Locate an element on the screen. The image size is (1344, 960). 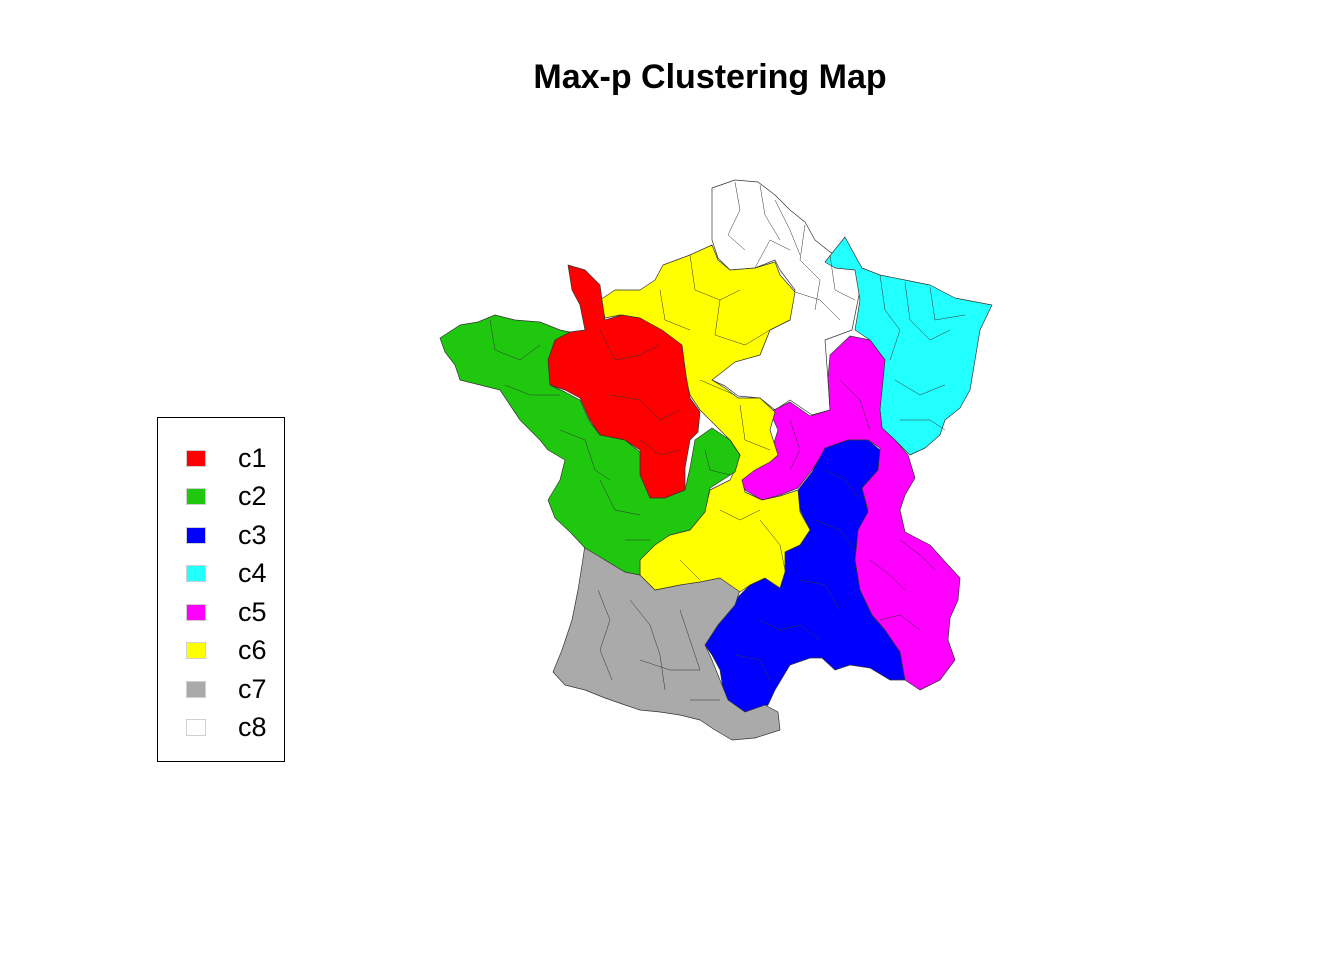
legend-label: c4 is located at coordinates (252, 572).